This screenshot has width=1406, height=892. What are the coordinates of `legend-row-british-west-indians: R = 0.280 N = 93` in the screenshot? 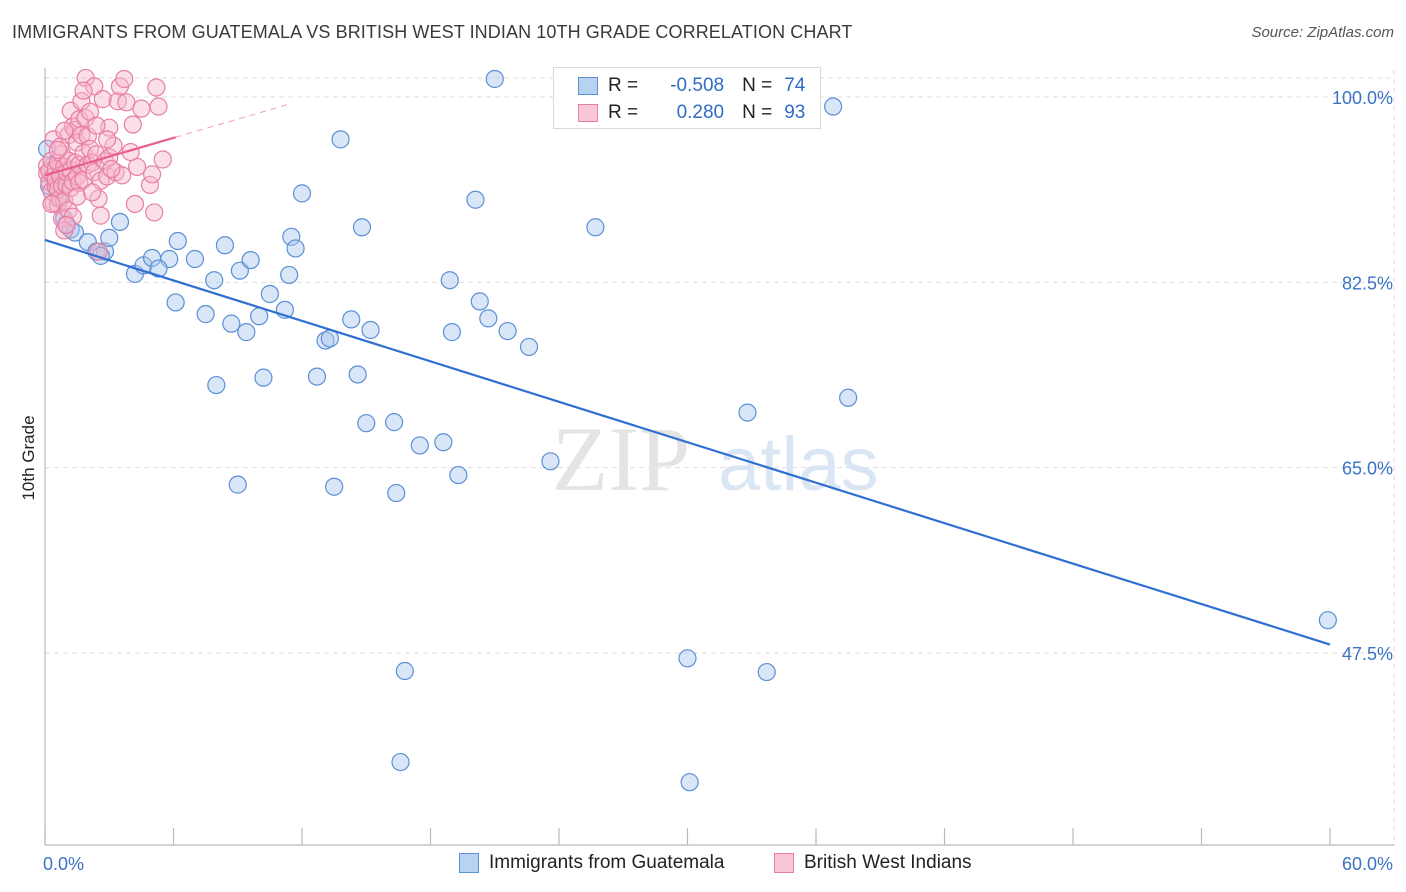 It's located at (691, 113).